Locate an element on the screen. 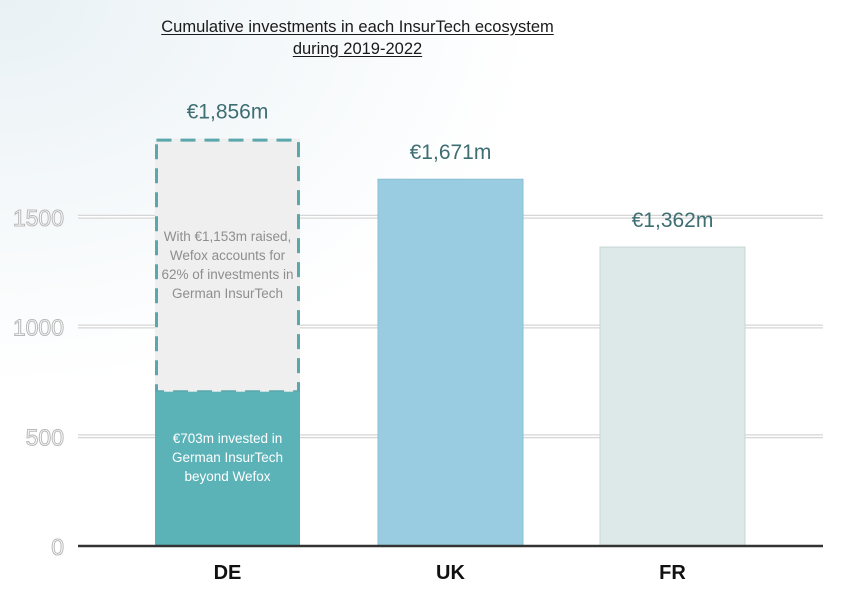 The image size is (843, 606). chart-title-line-2: during 2019-2022 is located at coordinates (357, 49).